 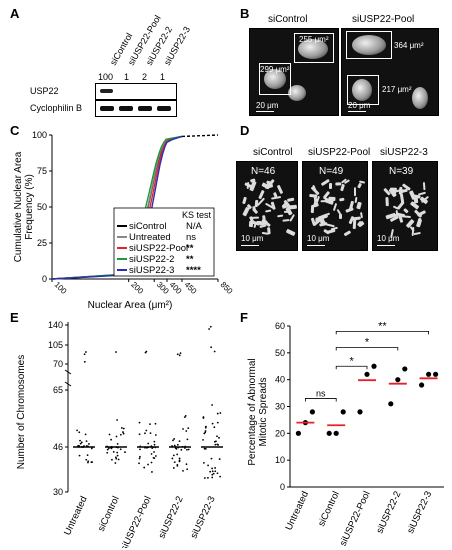 What do you see at coordinates (280, 460) in the screenshot?
I see `y-tick-label: 10` at bounding box center [280, 460].